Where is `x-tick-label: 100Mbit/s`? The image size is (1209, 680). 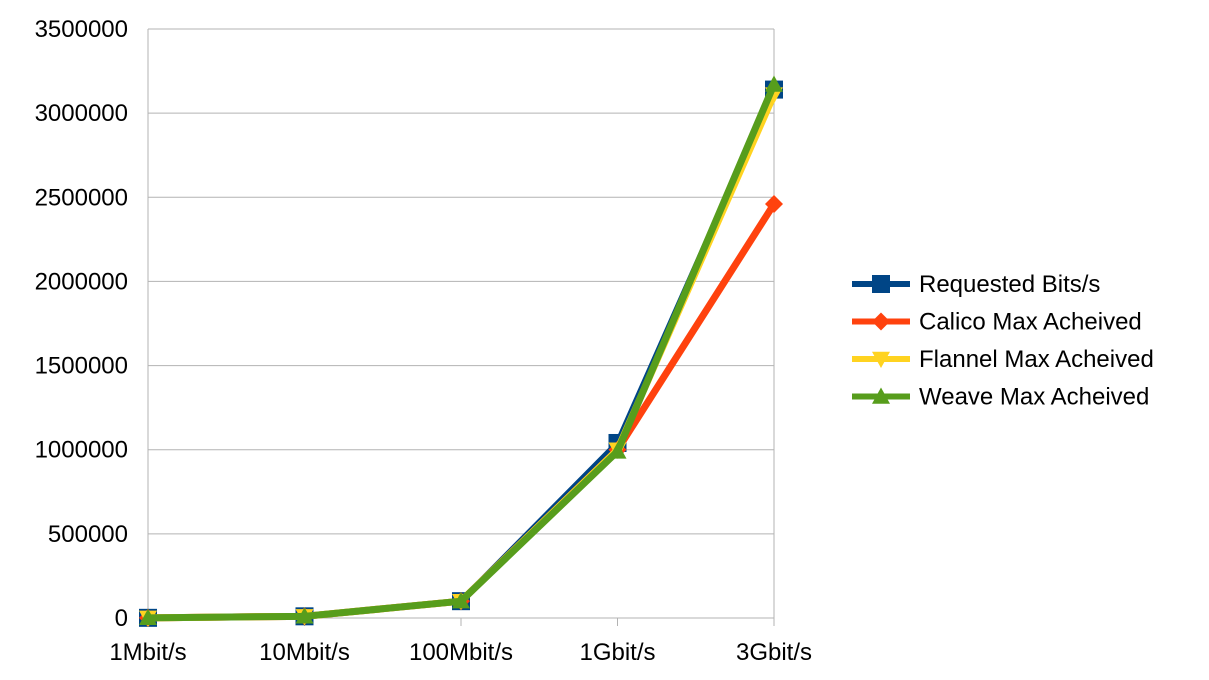
x-tick-label: 100Mbit/s is located at coordinates (461, 652).